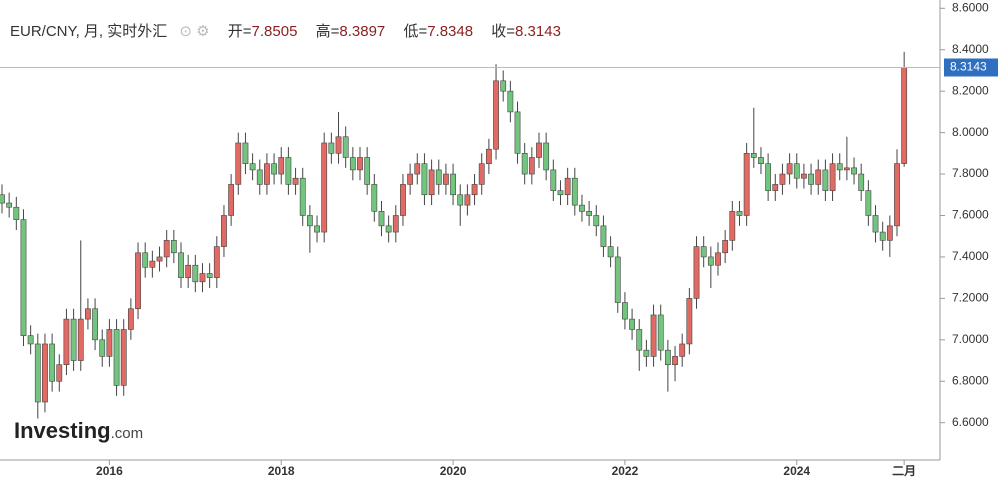 This screenshot has width=1000, height=483. I want to click on x-tick-label: 2016, so click(109, 471).